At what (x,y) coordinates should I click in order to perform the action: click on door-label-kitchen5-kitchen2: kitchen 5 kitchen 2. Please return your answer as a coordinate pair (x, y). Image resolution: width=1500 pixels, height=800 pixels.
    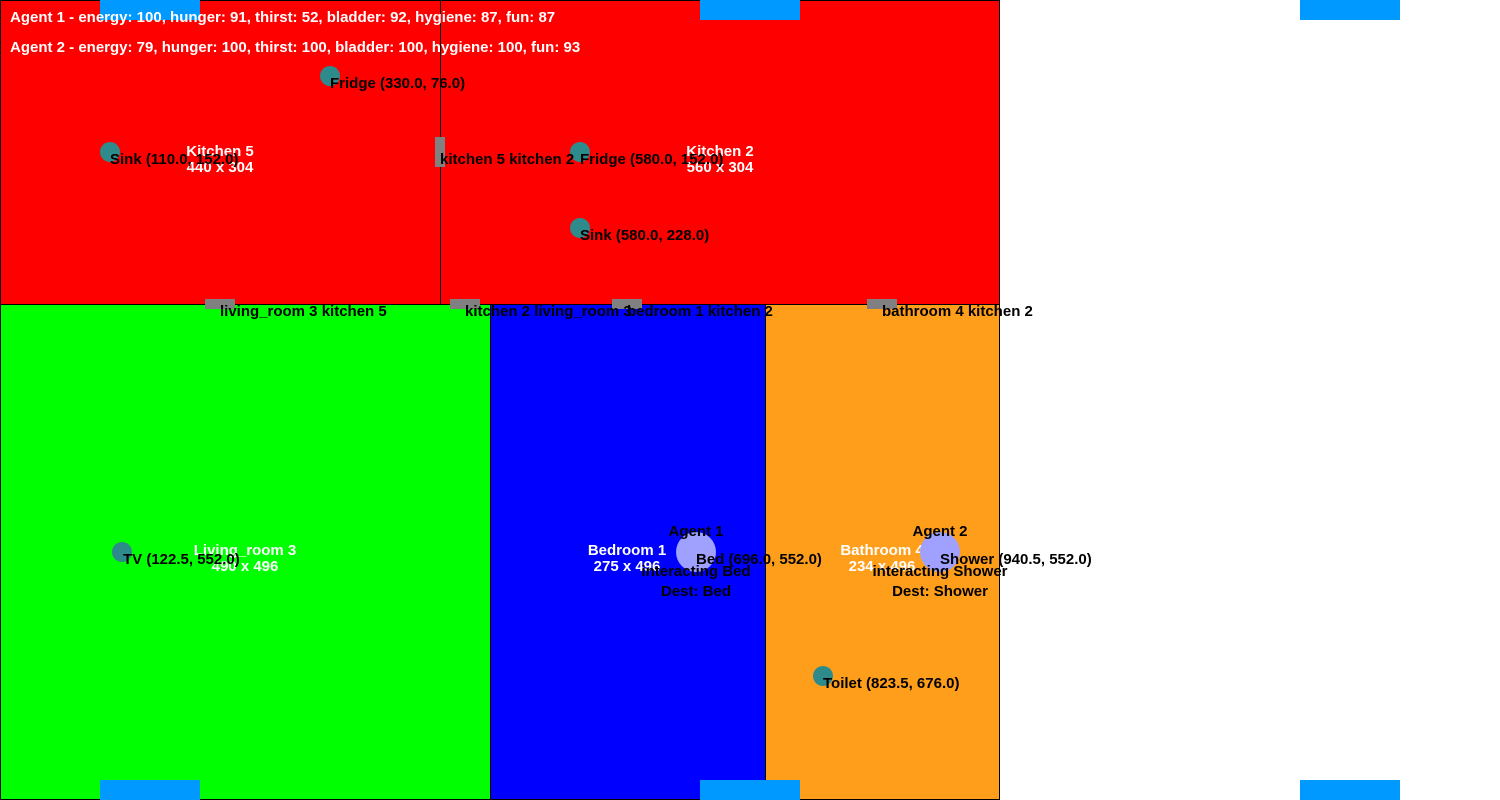
    Looking at the image, I should click on (507, 159).